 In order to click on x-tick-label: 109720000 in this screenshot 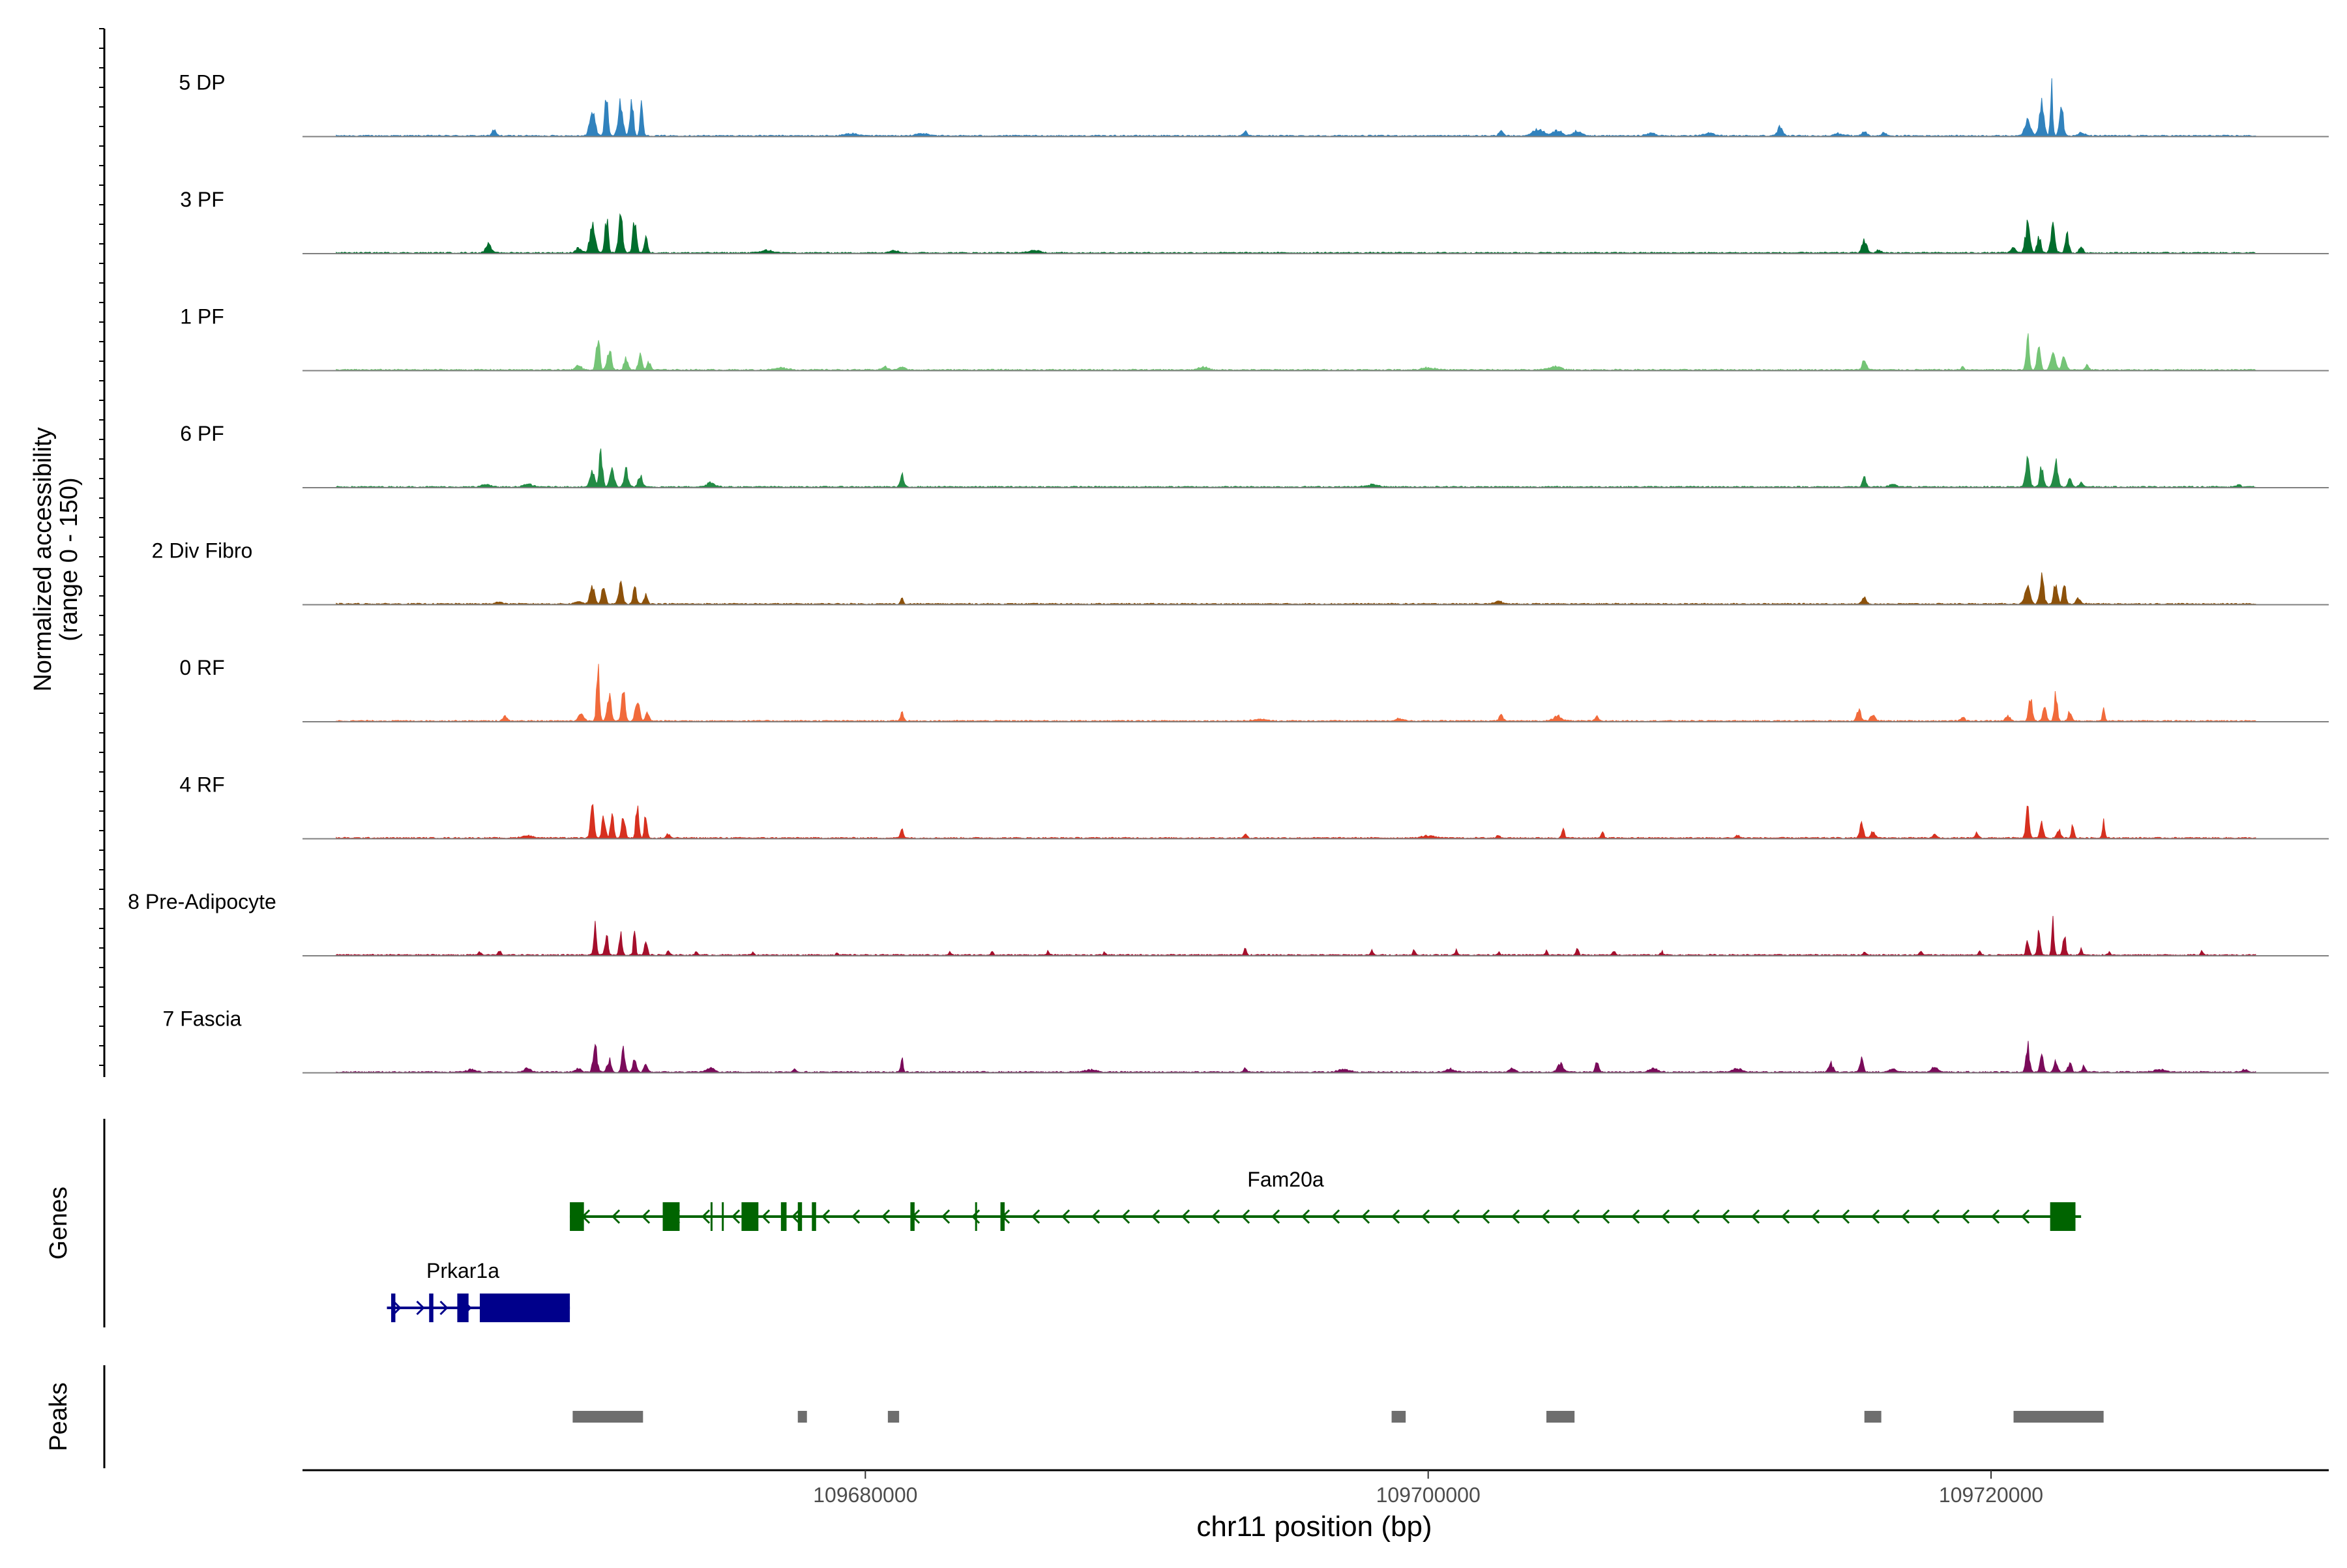, I will do `click(1991, 1495)`.